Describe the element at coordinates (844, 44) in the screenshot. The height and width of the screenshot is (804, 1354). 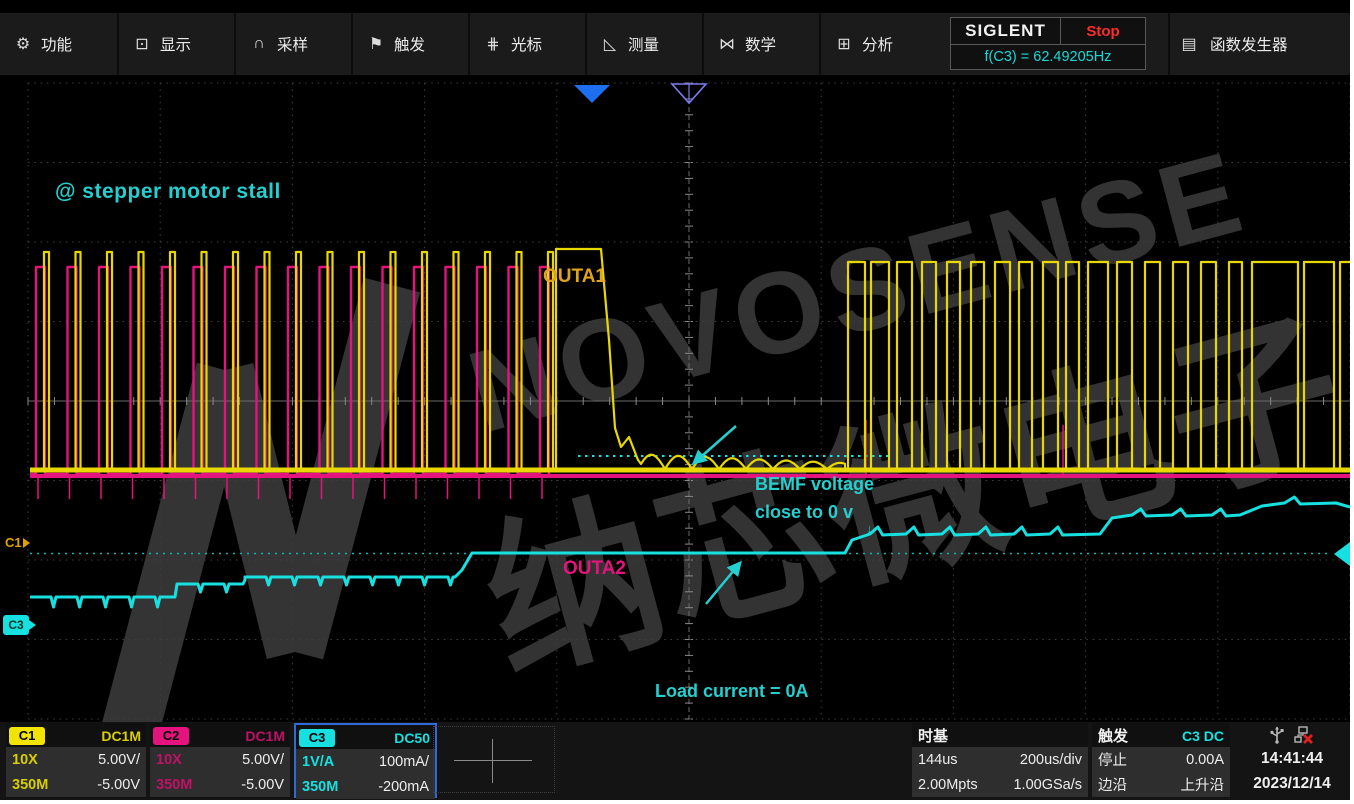
I see `analysis-icon: ⊞` at that location.